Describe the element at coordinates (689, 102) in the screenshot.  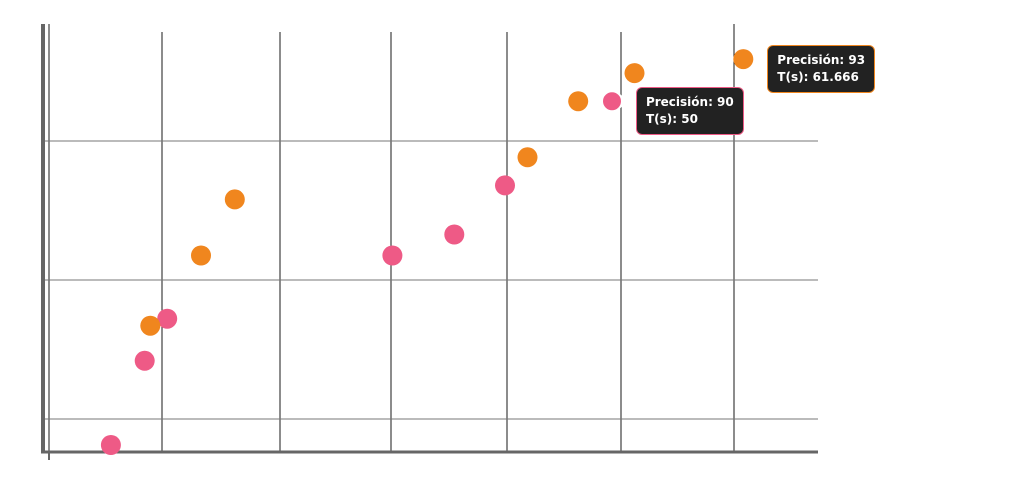
I see `tooltip-precision: Precisión: 90` at that location.